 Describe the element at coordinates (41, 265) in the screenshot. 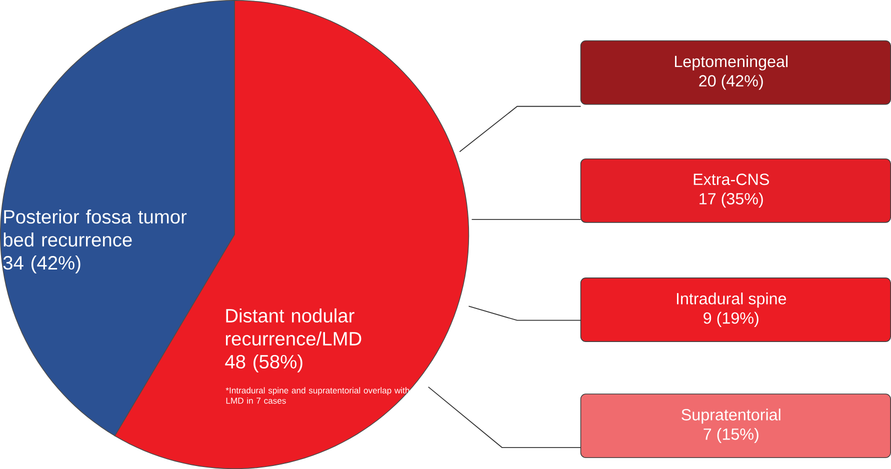

I see `data-label: 34 (42%)` at that location.